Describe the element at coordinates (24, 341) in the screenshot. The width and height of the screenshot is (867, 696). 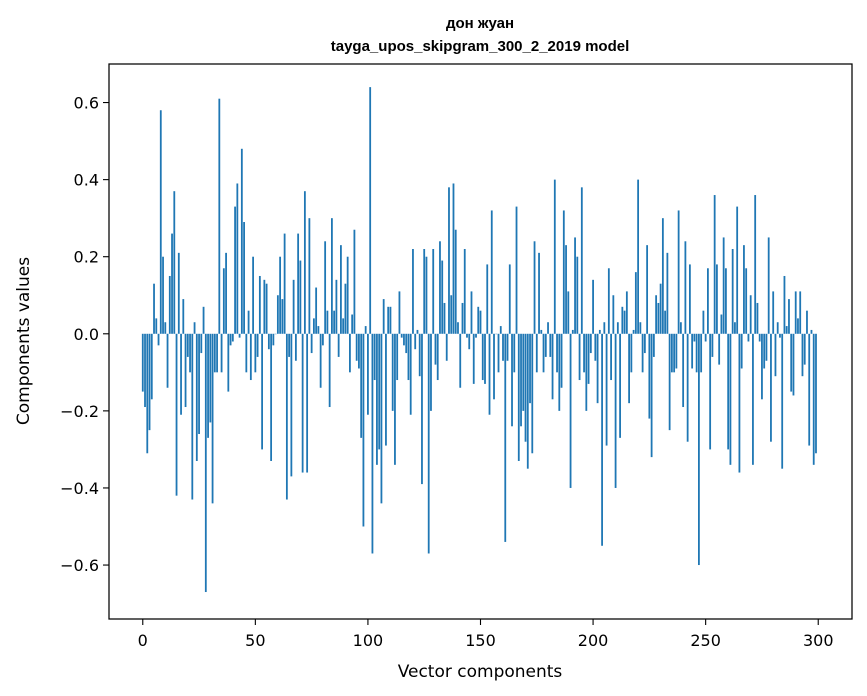
I see `y-axis-label: Components values` at that location.